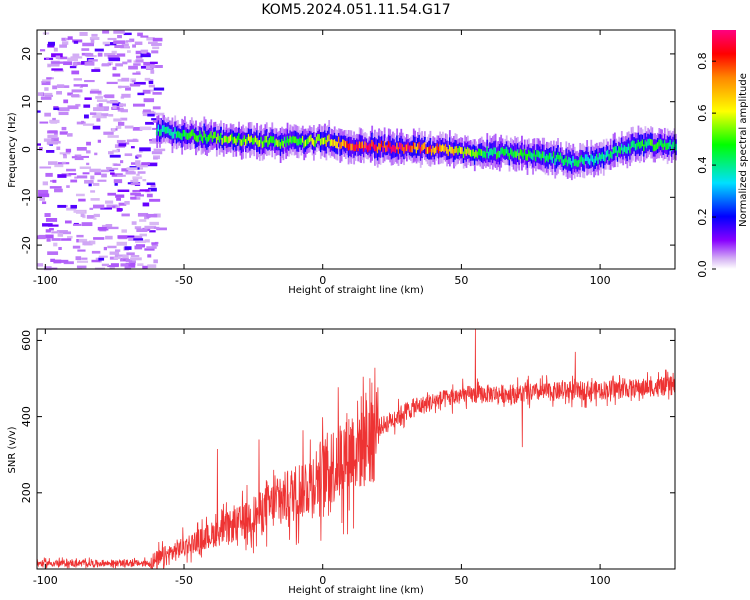 This screenshot has height=600, width=750. I want to click on x-tick-label: -50, so click(184, 280).